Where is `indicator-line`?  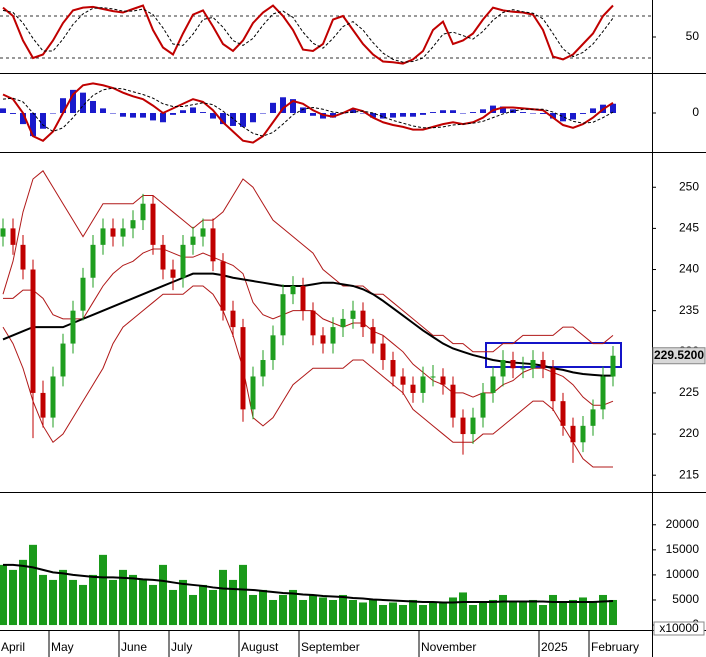 indicator-line is located at coordinates (308, 34).